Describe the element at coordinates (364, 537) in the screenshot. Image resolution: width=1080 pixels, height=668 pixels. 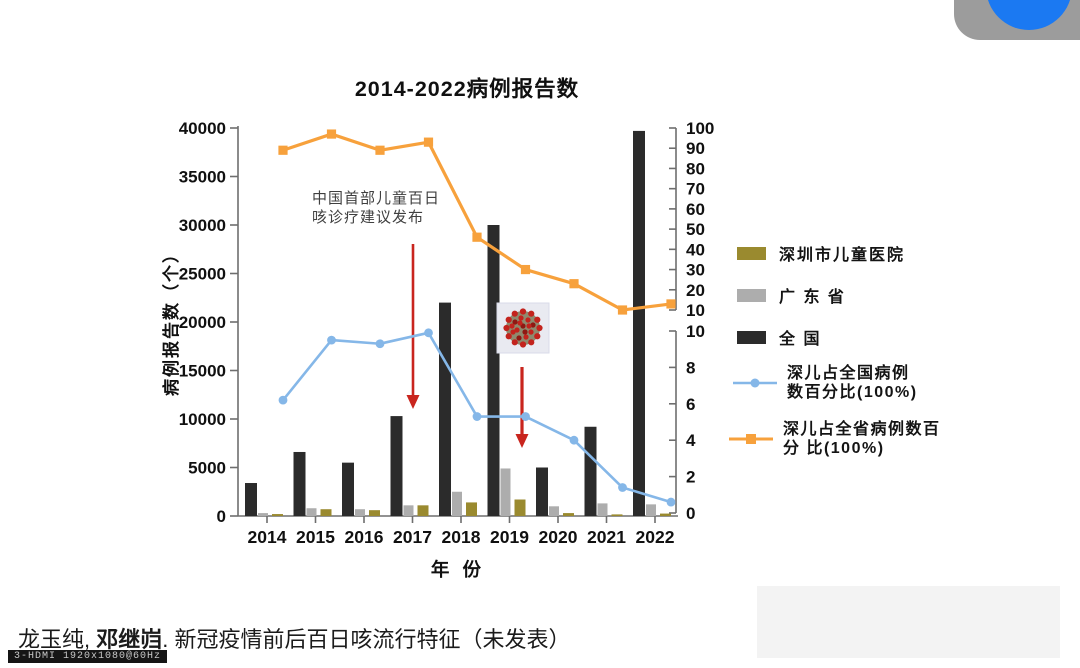
I see `x-tick-label-2016: 2016` at that location.